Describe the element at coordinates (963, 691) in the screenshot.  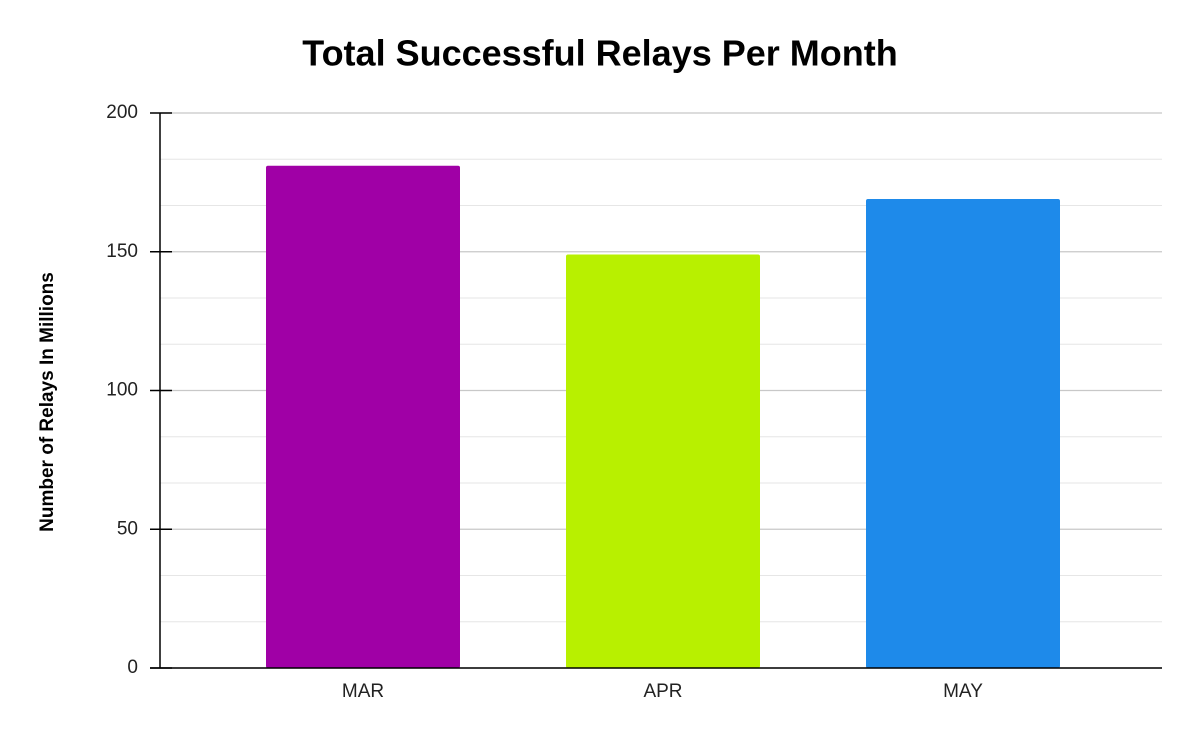
I see `x-tick-label: MAY` at that location.